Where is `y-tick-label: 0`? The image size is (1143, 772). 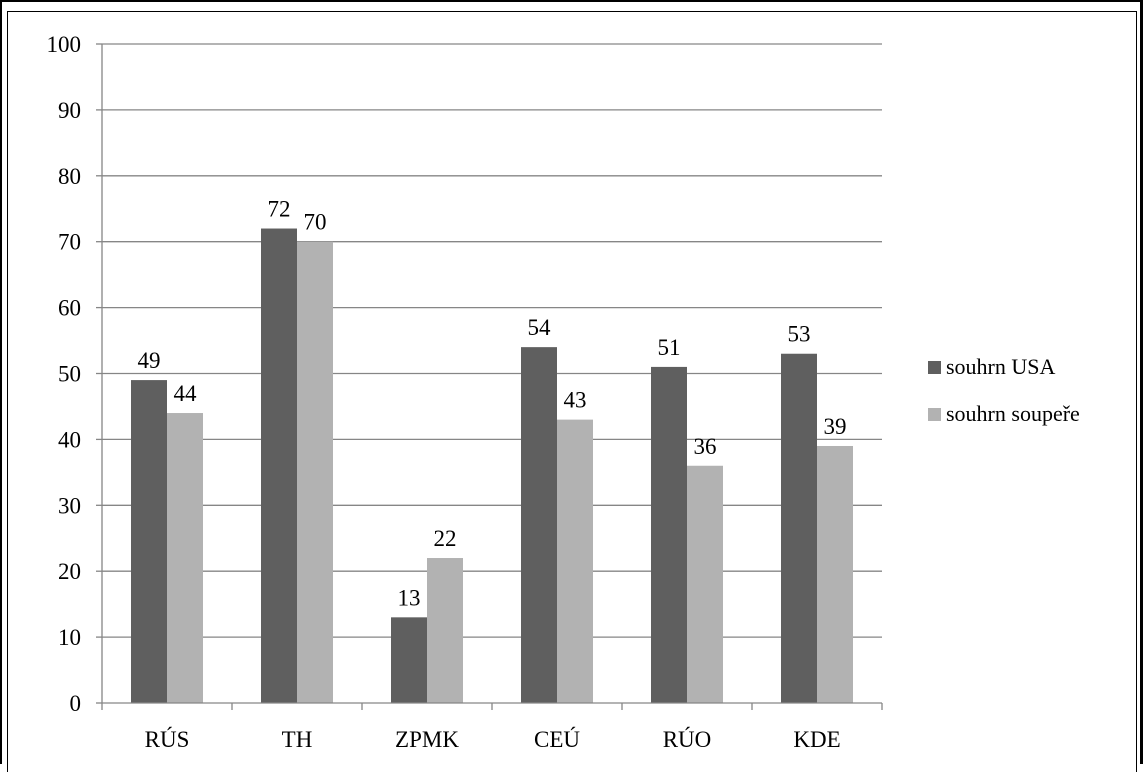 y-tick-label: 0 is located at coordinates (76, 703).